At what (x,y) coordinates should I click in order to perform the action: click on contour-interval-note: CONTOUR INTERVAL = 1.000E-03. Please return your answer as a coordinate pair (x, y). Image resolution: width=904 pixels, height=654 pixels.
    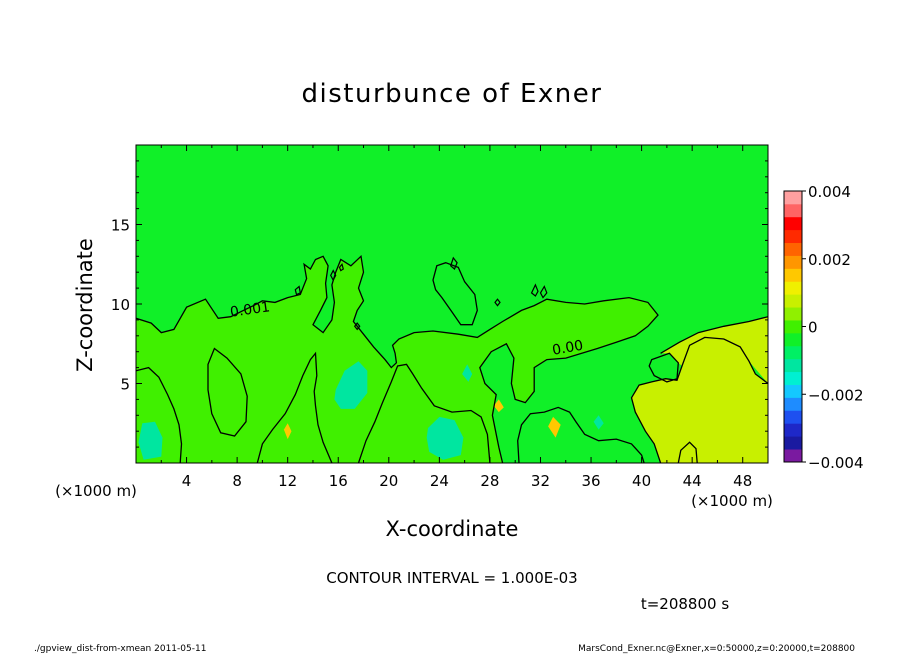
    Looking at the image, I should click on (451, 578).